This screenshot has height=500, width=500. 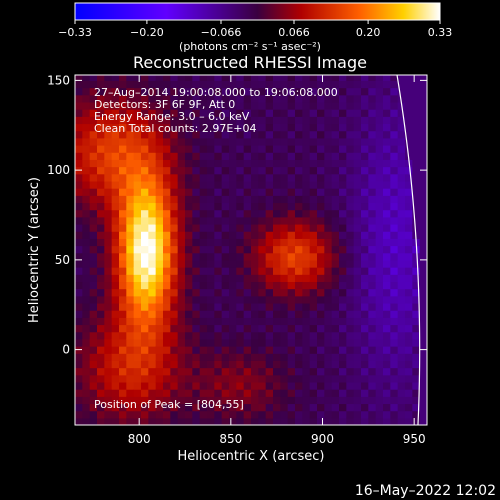 What do you see at coordinates (169, 404) in the screenshot?
I see `annotation-peak-position: Position of Peak = [804,55]` at bounding box center [169, 404].